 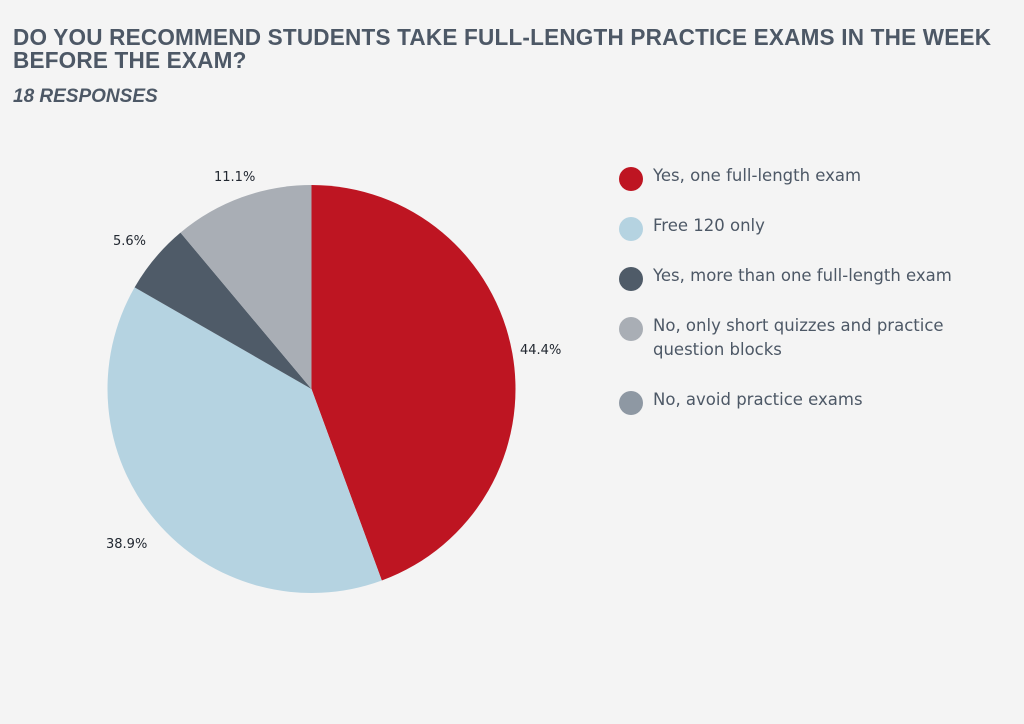 I want to click on legend-label: Yes, more than one full-length exam, so click(x=802, y=275).